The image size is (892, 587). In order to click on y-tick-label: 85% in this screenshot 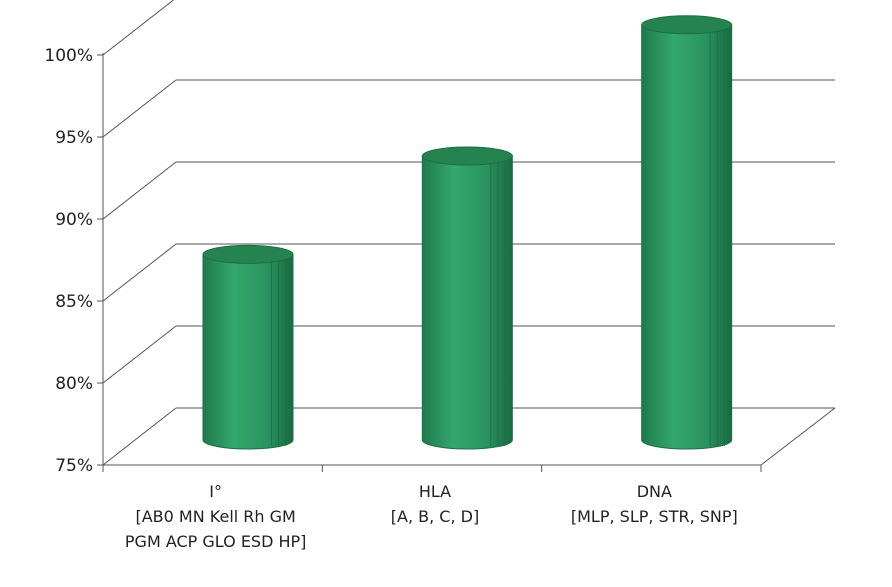, I will do `click(74, 302)`.